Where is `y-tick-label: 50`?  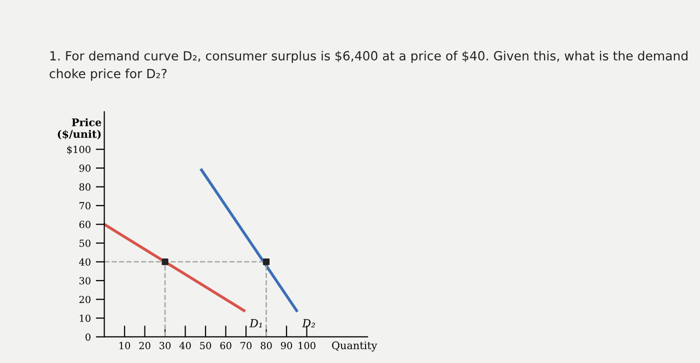 y-tick-label: 50 is located at coordinates (85, 243).